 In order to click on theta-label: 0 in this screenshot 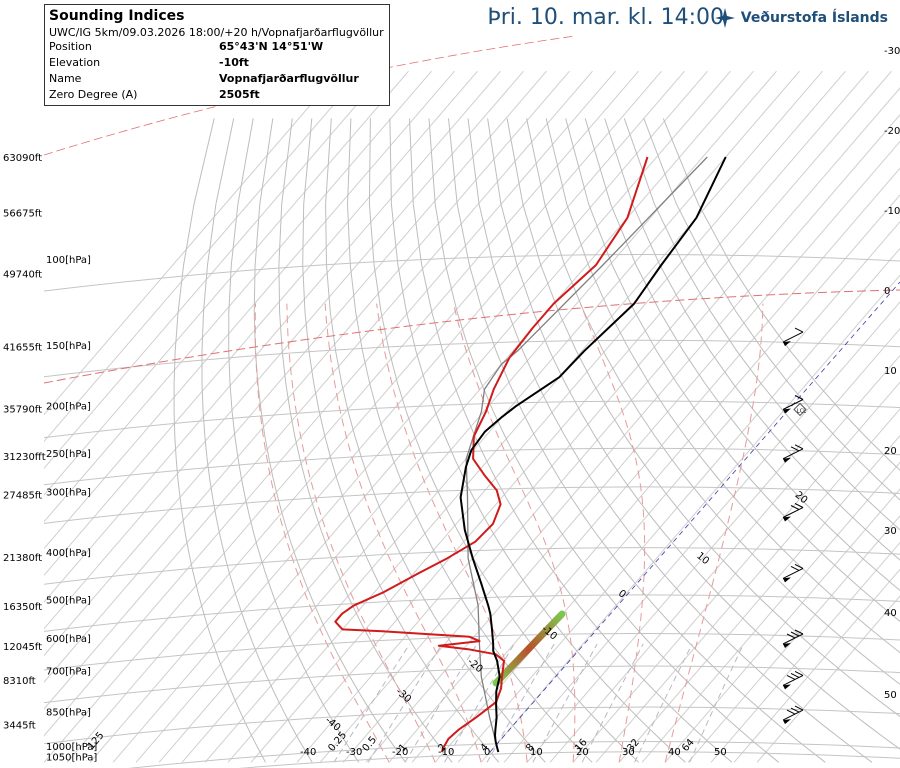, I will do `click(887, 291)`.